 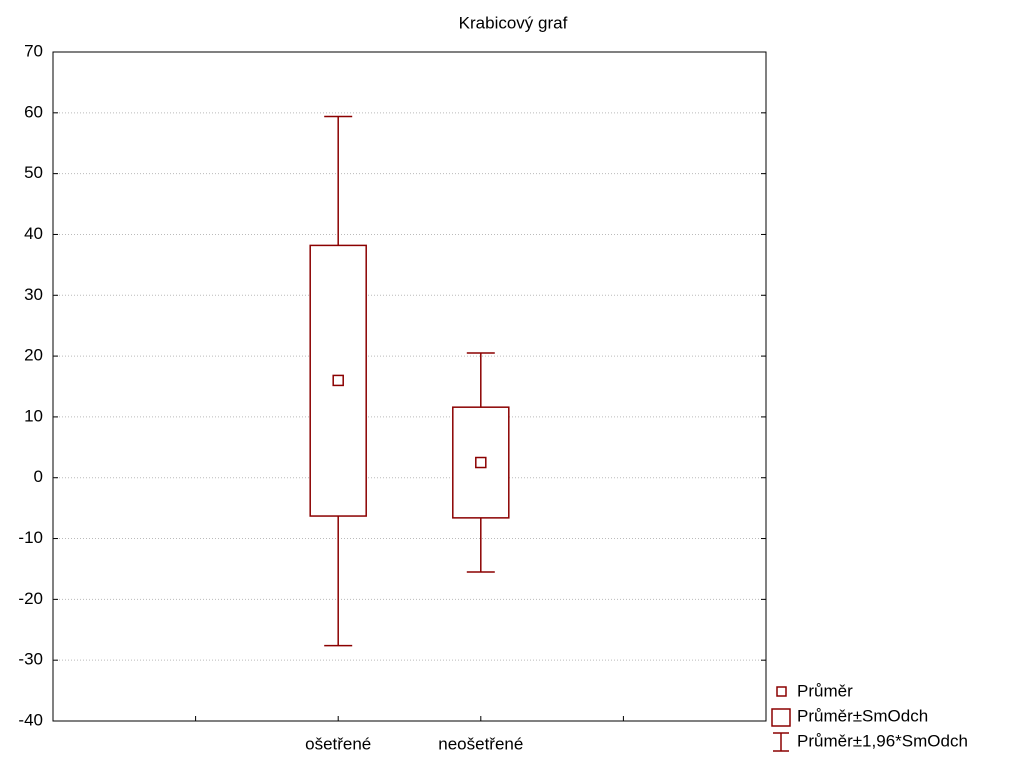 What do you see at coordinates (33, 172) in the screenshot?
I see `y-tick-label: 50` at bounding box center [33, 172].